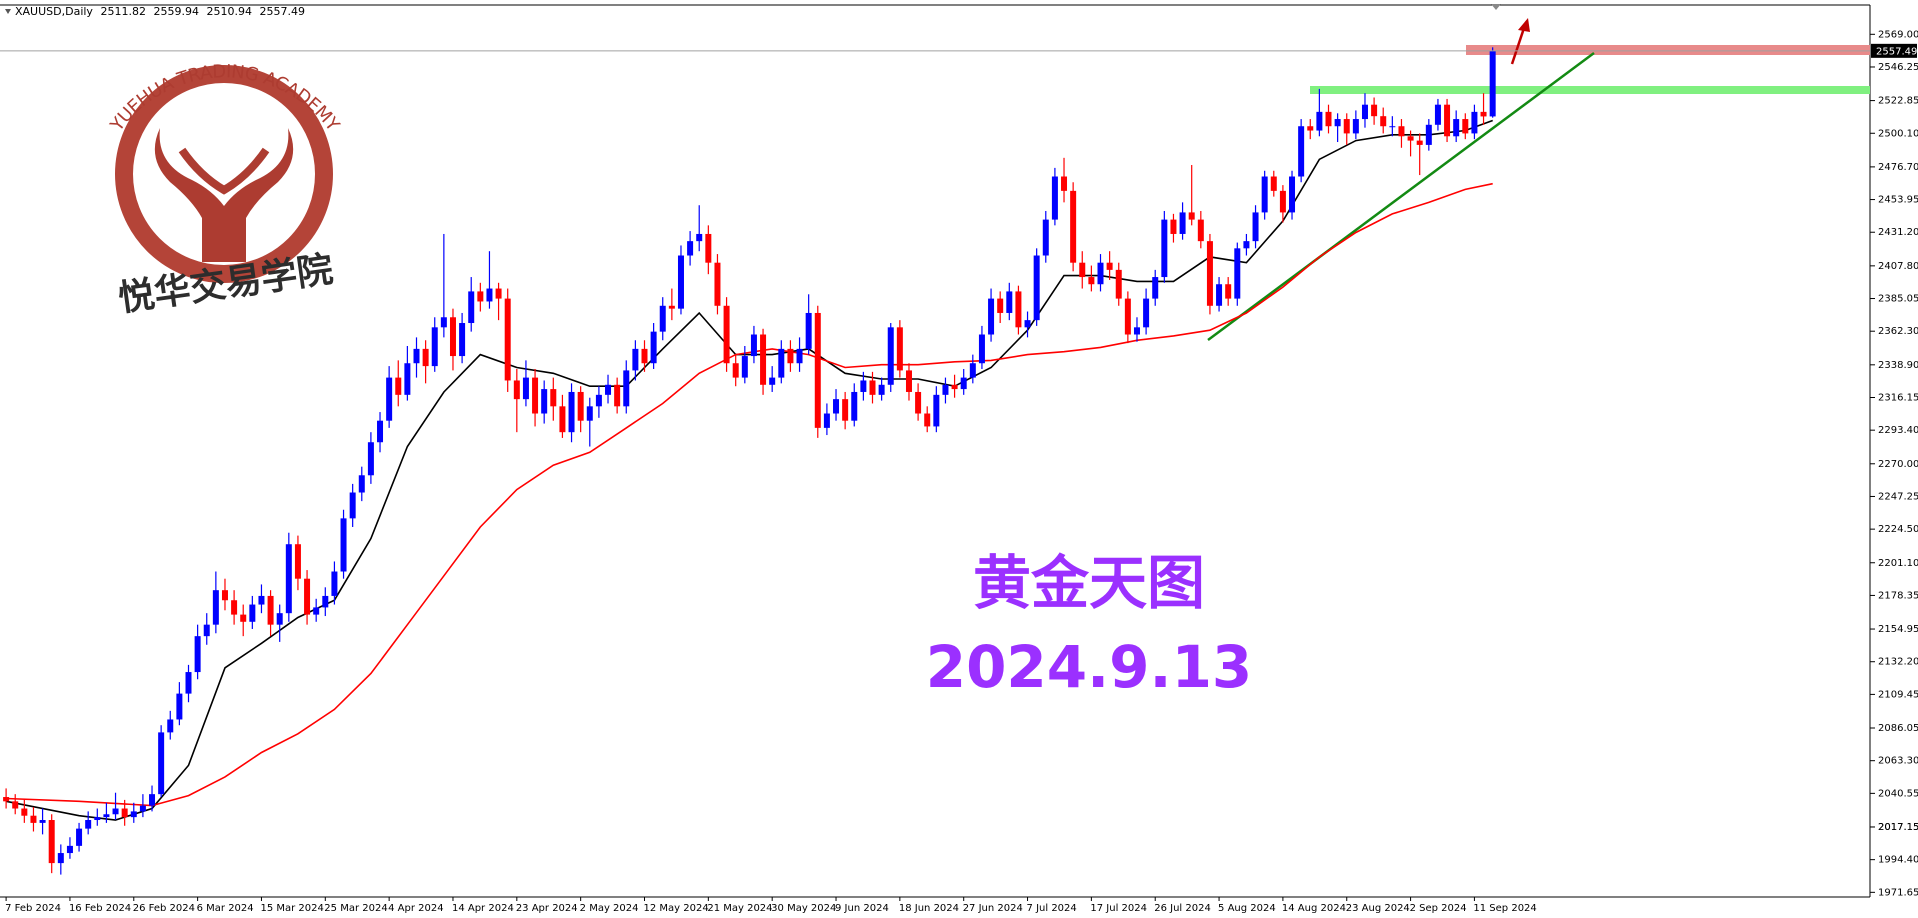 This screenshot has width=1918, height=918. I want to click on x-tick-label: 2 Sep 2024, so click(1438, 908).